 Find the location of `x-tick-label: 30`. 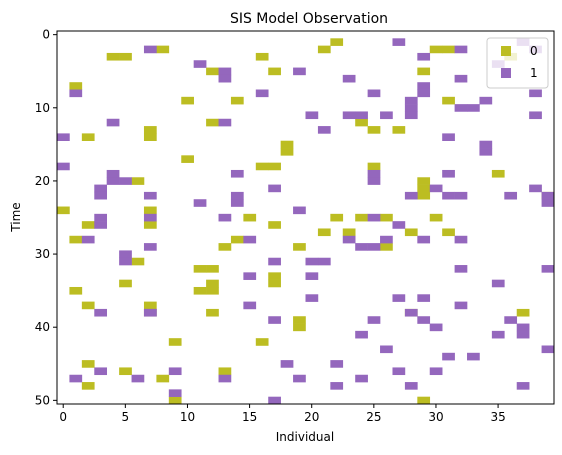

x-tick-label: 30 is located at coordinates (435, 417).